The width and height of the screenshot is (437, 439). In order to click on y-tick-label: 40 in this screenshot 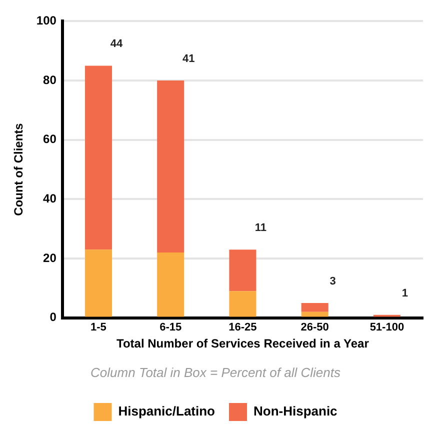, I will do `click(50, 198)`.